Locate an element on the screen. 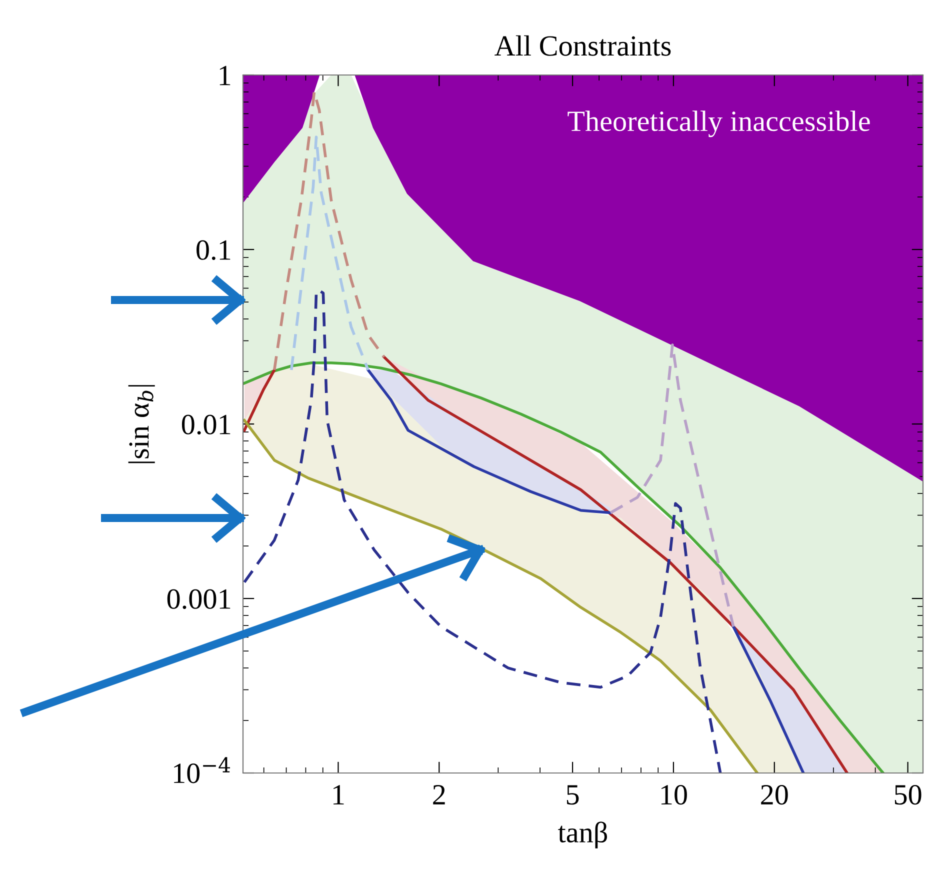  x-tick-label: 1 is located at coordinates (338, 794).